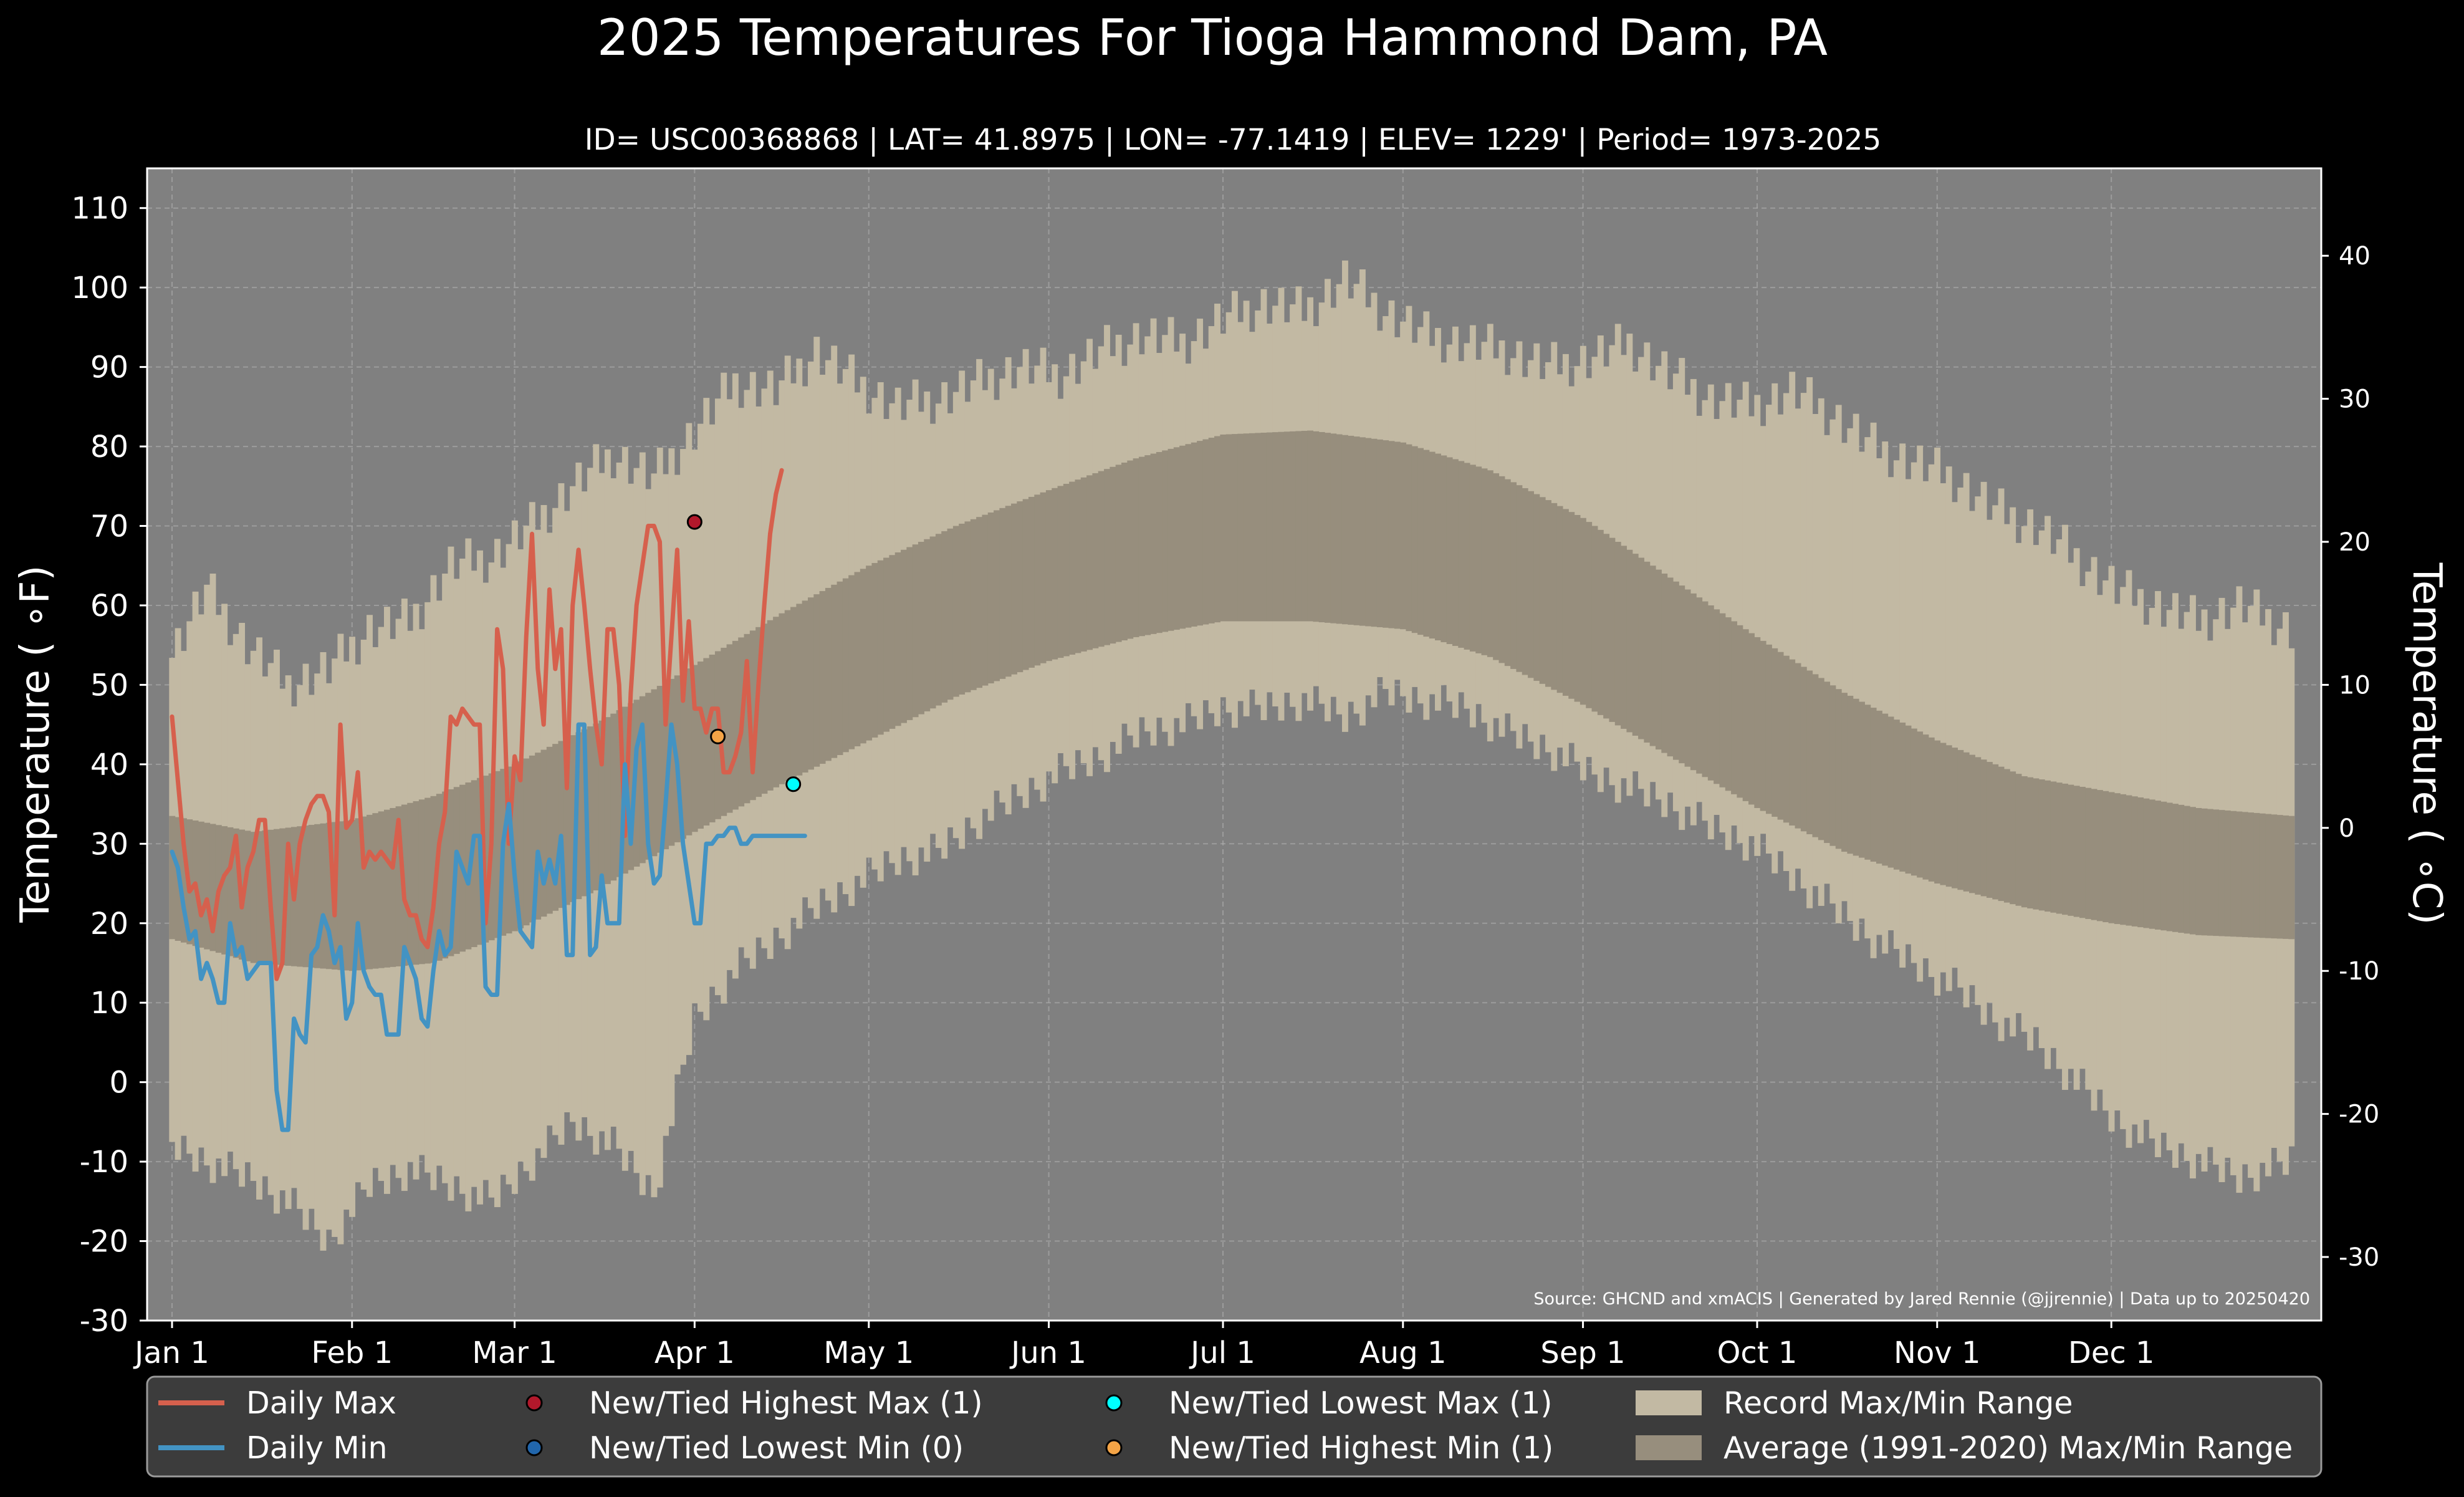 The height and width of the screenshot is (1497, 2464). I want to click on y-tick-label: 40, so click(109, 765).